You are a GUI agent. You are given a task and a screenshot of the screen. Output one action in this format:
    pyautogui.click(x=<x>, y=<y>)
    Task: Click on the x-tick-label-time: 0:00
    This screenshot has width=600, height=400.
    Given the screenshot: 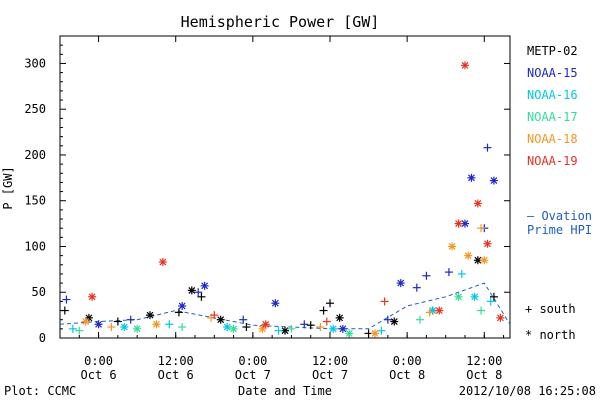 What is the action you would take?
    pyautogui.click(x=252, y=361)
    